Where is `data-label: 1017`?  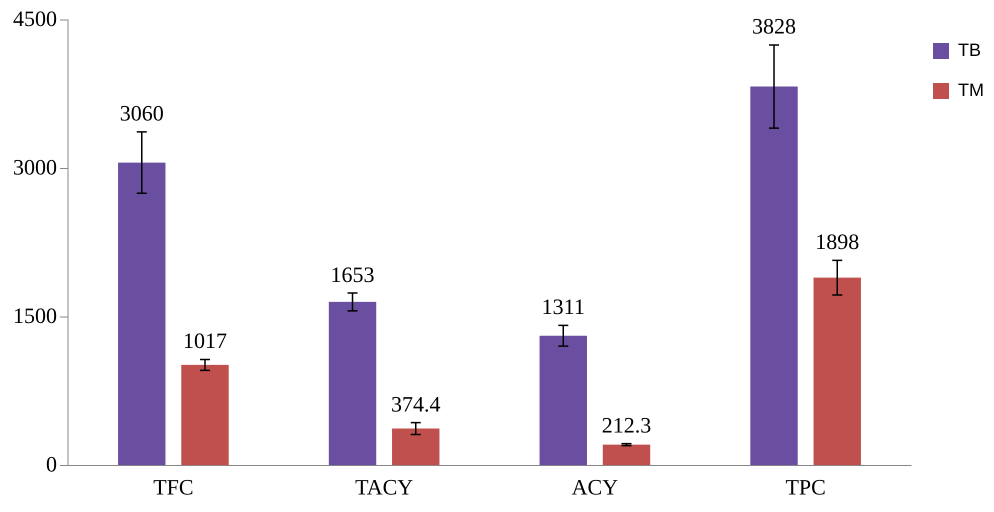
data-label: 1017 is located at coordinates (204, 341).